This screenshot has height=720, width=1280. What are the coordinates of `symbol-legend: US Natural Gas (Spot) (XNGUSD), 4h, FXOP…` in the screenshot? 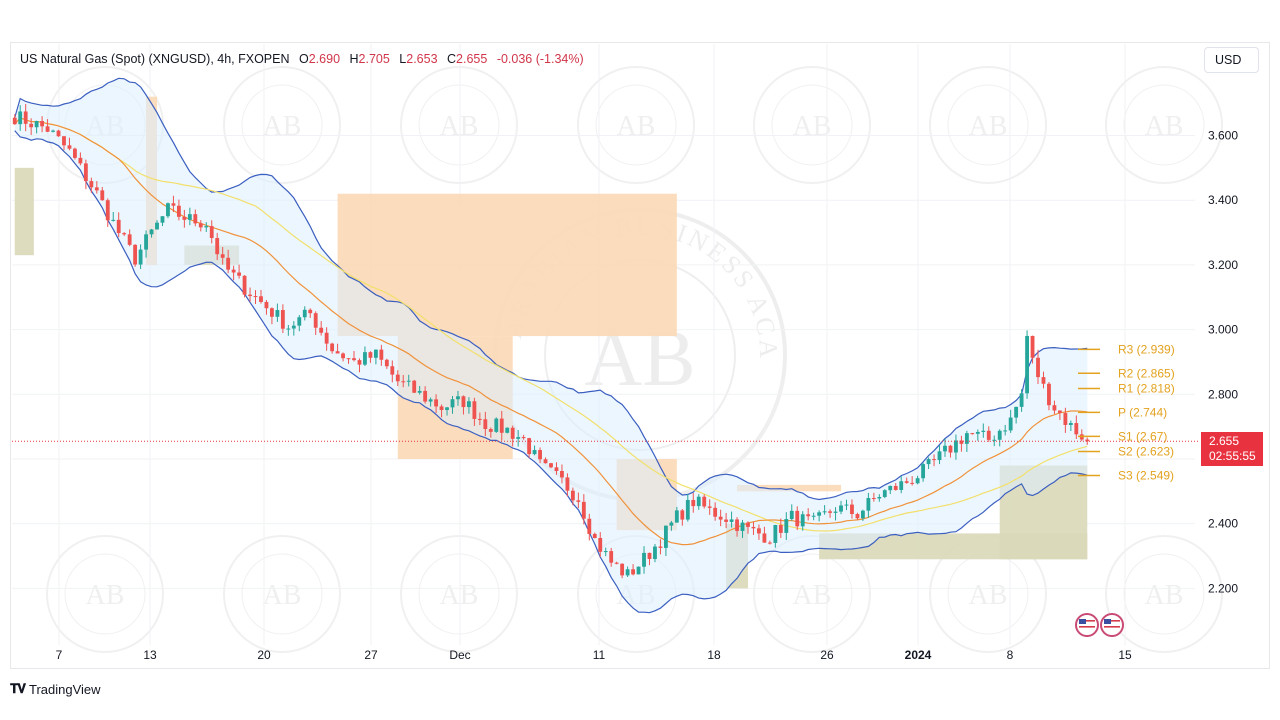 It's located at (302, 59).